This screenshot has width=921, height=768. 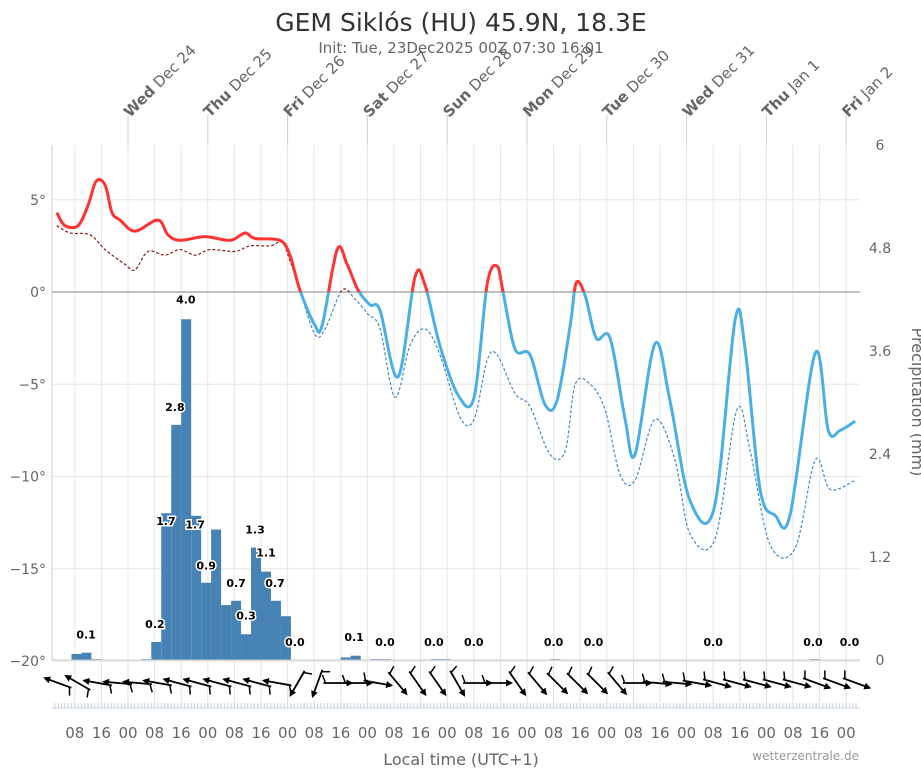 What do you see at coordinates (160, 81) in the screenshot?
I see `day-label: Wed Dec 24` at bounding box center [160, 81].